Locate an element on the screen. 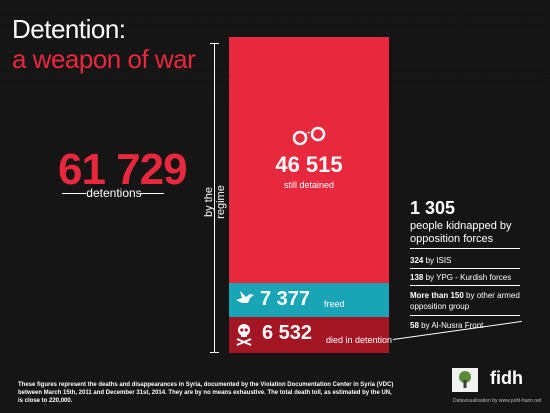  total-label-line-right is located at coordinates (152, 193).